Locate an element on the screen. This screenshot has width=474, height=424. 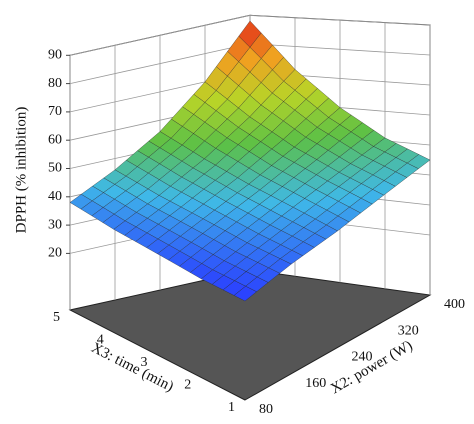
y-tick-label: 4 is located at coordinates (100, 340).